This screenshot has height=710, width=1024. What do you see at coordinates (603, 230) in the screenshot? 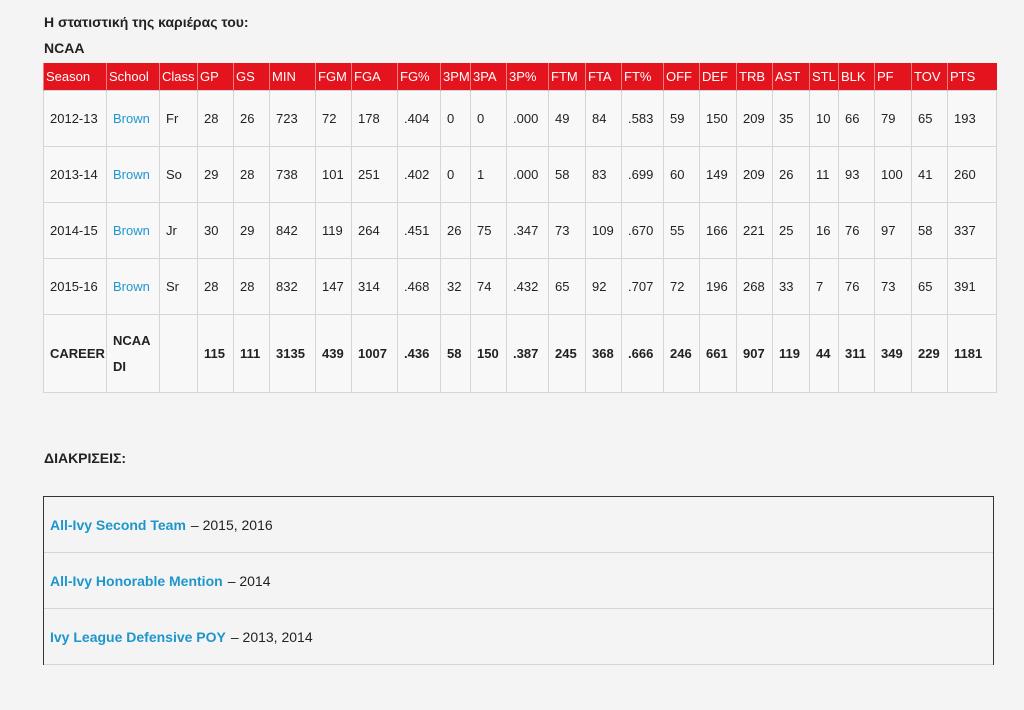
I see `table-cell: 109` at bounding box center [603, 230].